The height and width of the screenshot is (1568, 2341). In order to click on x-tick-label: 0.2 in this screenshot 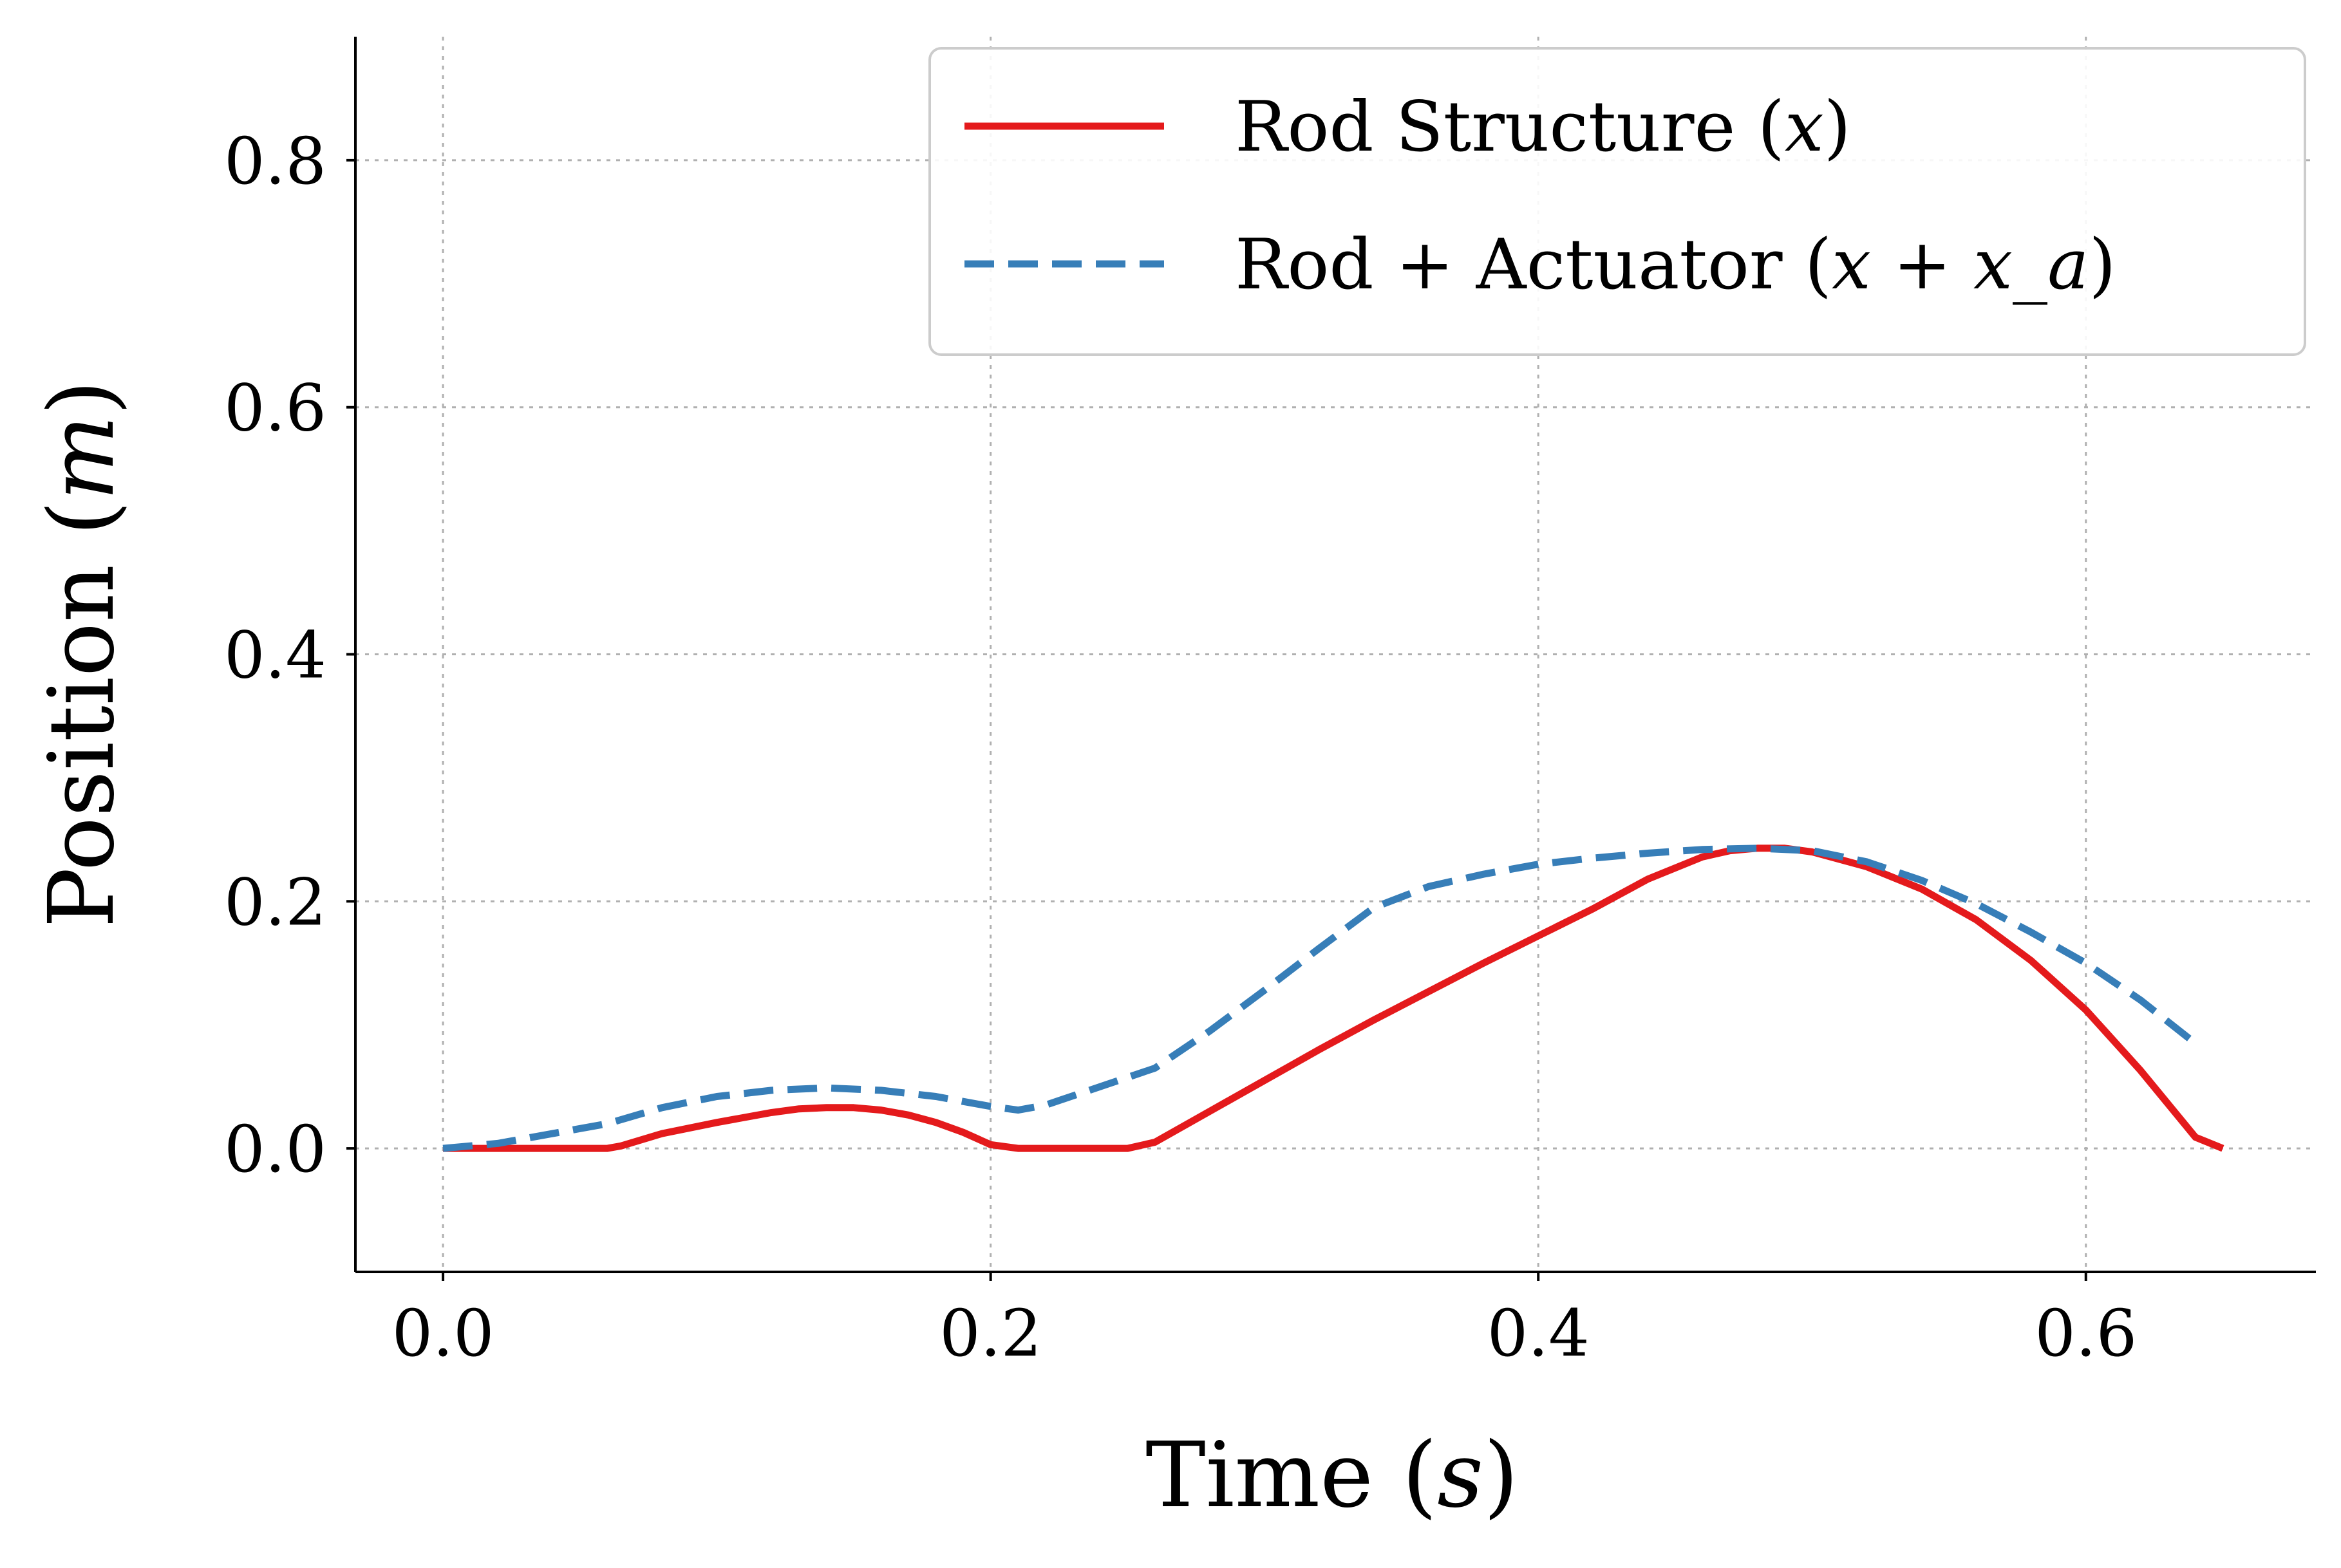, I will do `click(990, 1333)`.